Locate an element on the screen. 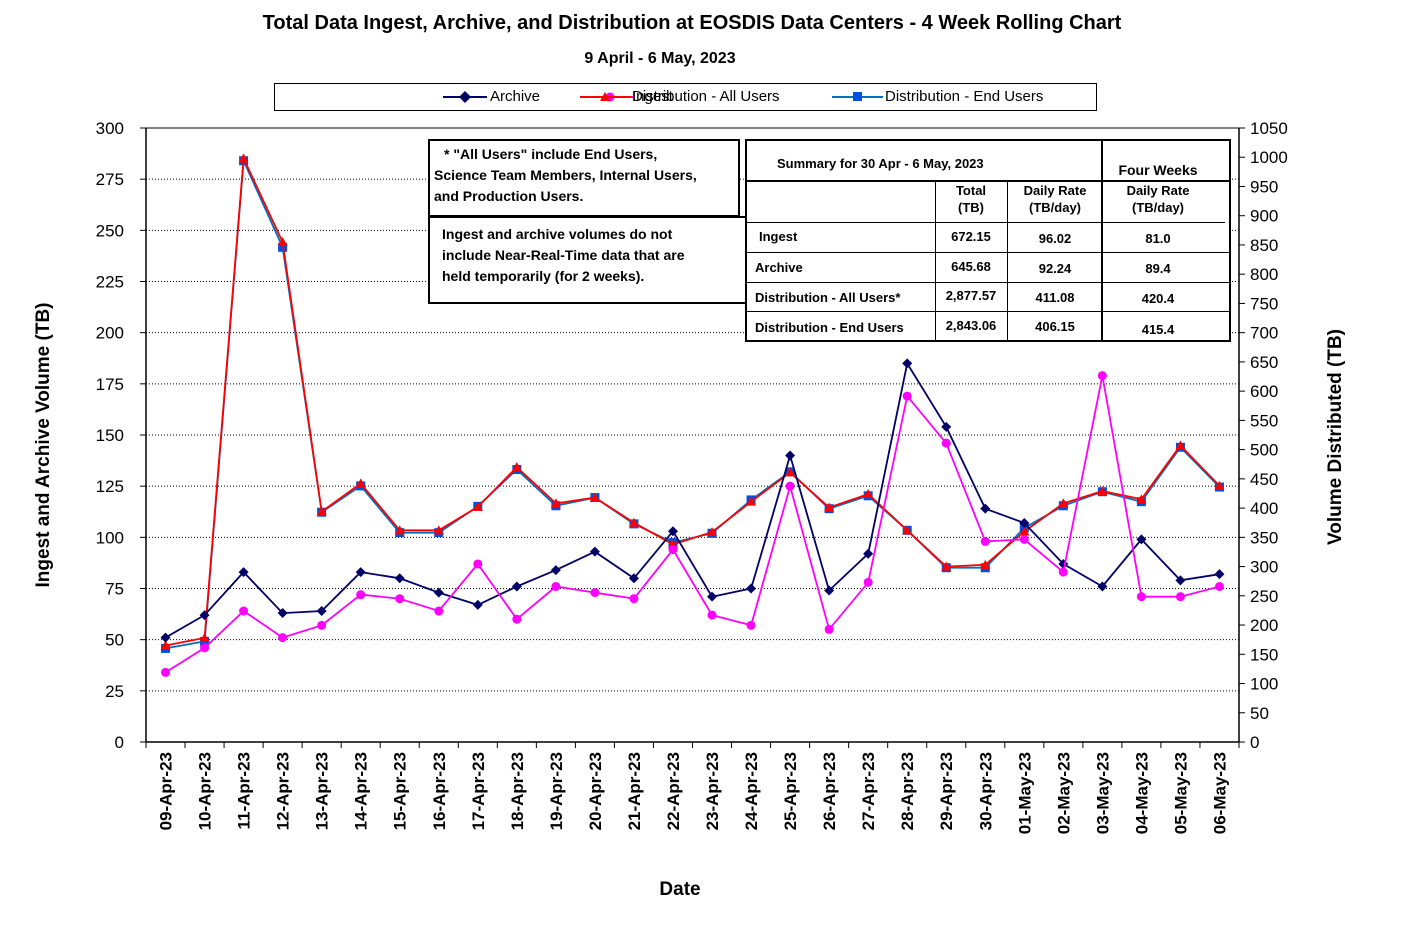  y-right-tick-label: 400 is located at coordinates (1264, 508).